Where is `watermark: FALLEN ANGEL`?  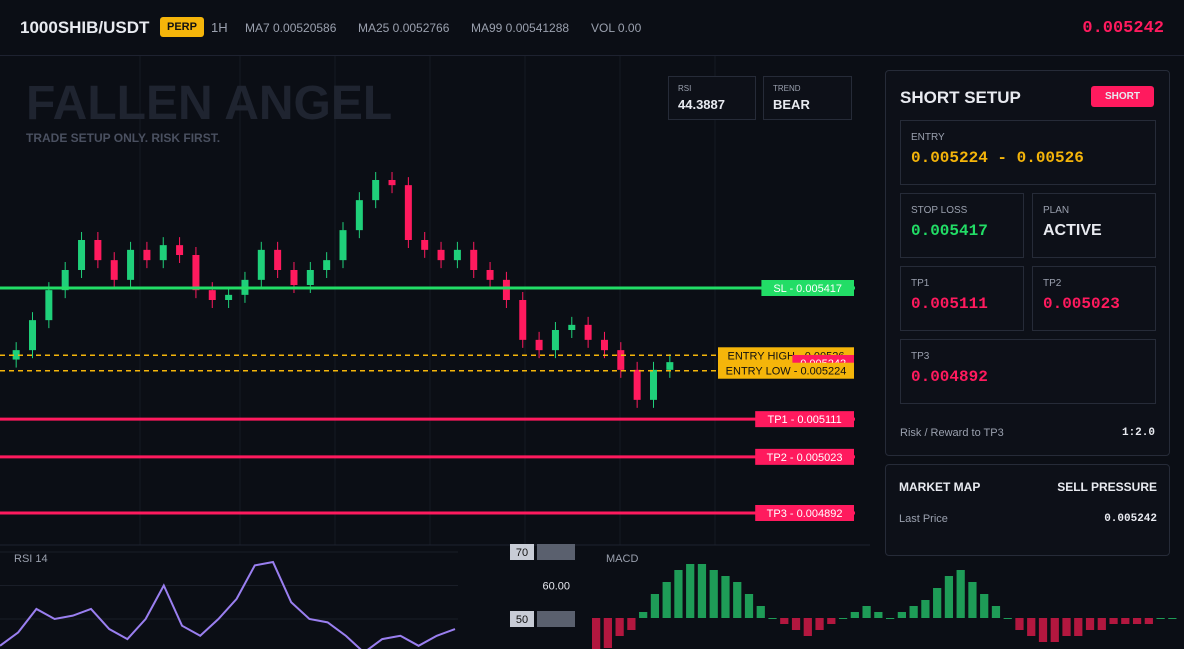
watermark: FALLEN ANGEL is located at coordinates (209, 103).